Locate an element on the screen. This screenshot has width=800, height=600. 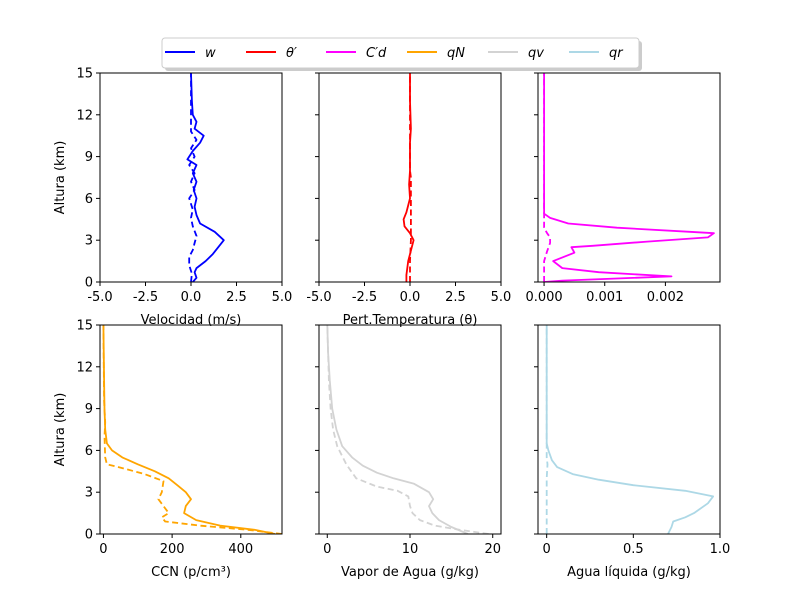
legend-label: qN is located at coordinates (456, 53).